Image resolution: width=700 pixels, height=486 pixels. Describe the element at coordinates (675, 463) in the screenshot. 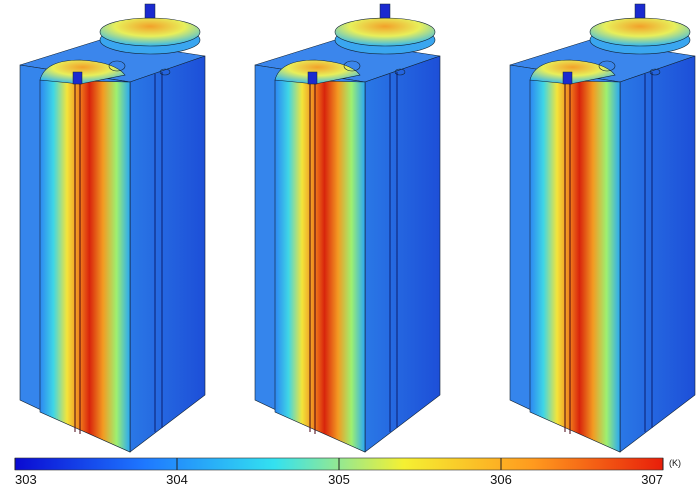

I see `colorbar-unit: (K)` at that location.